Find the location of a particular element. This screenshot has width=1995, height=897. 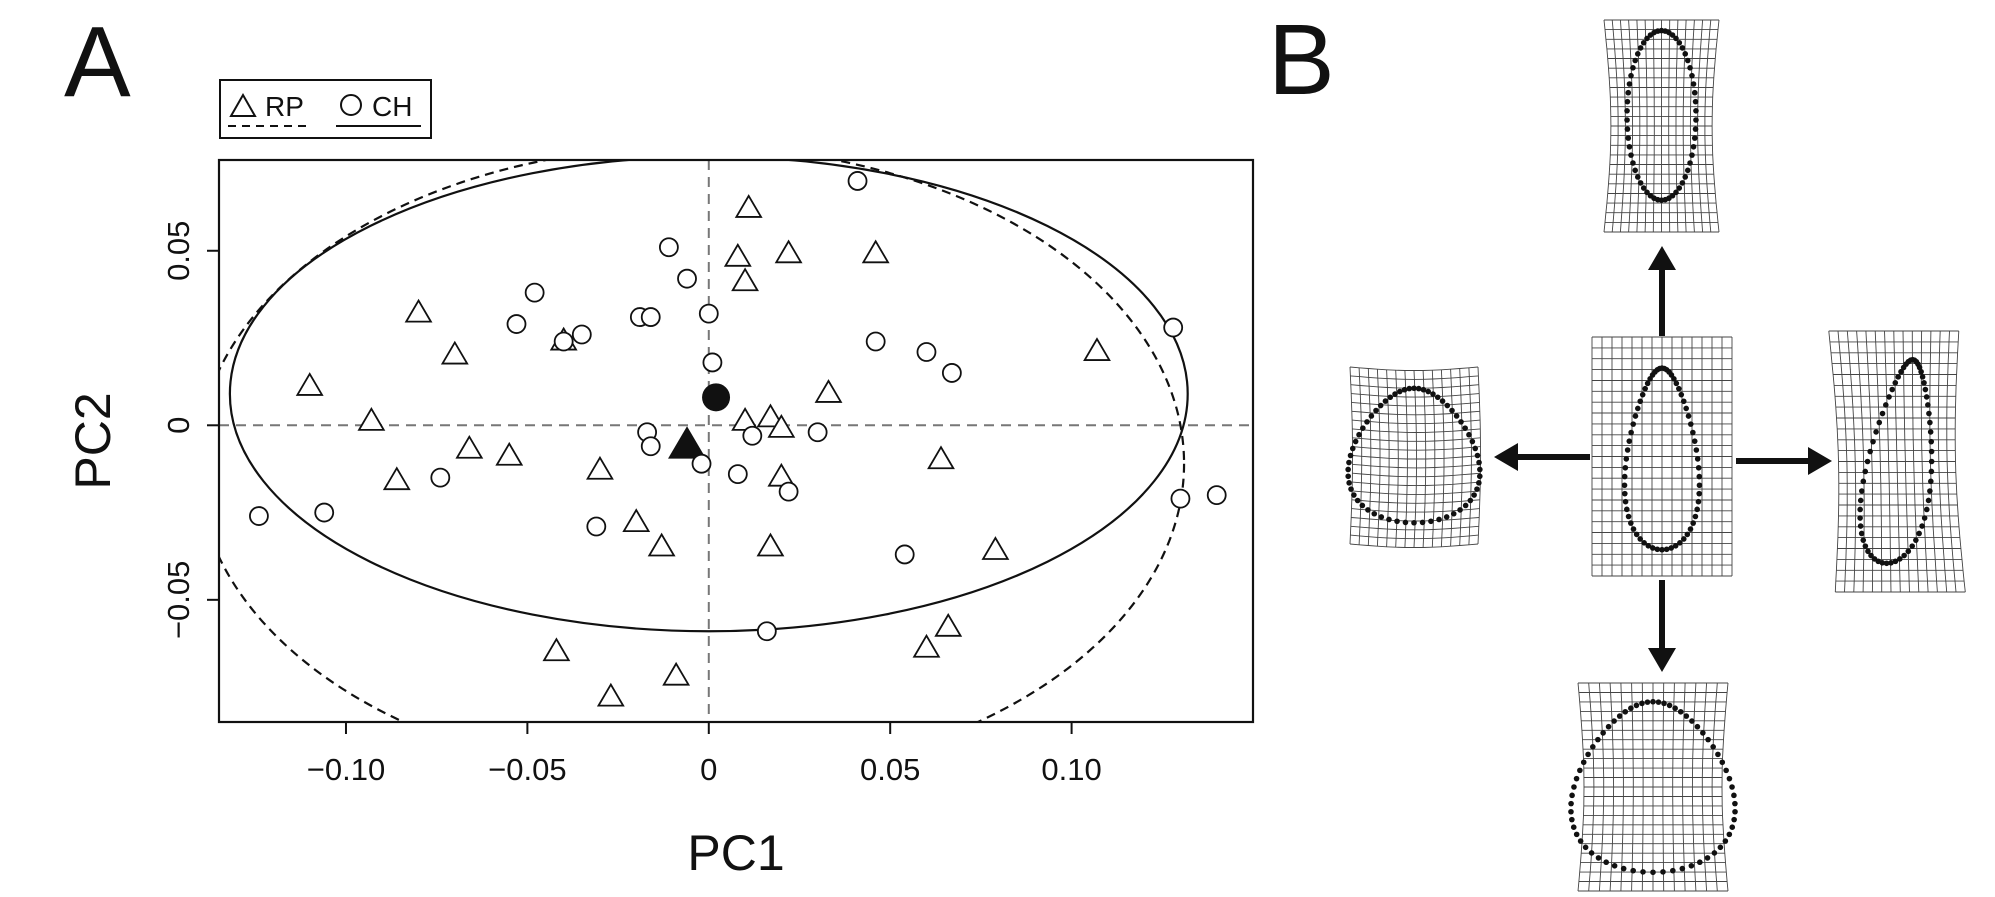

grid-right is located at coordinates (1897, 461).